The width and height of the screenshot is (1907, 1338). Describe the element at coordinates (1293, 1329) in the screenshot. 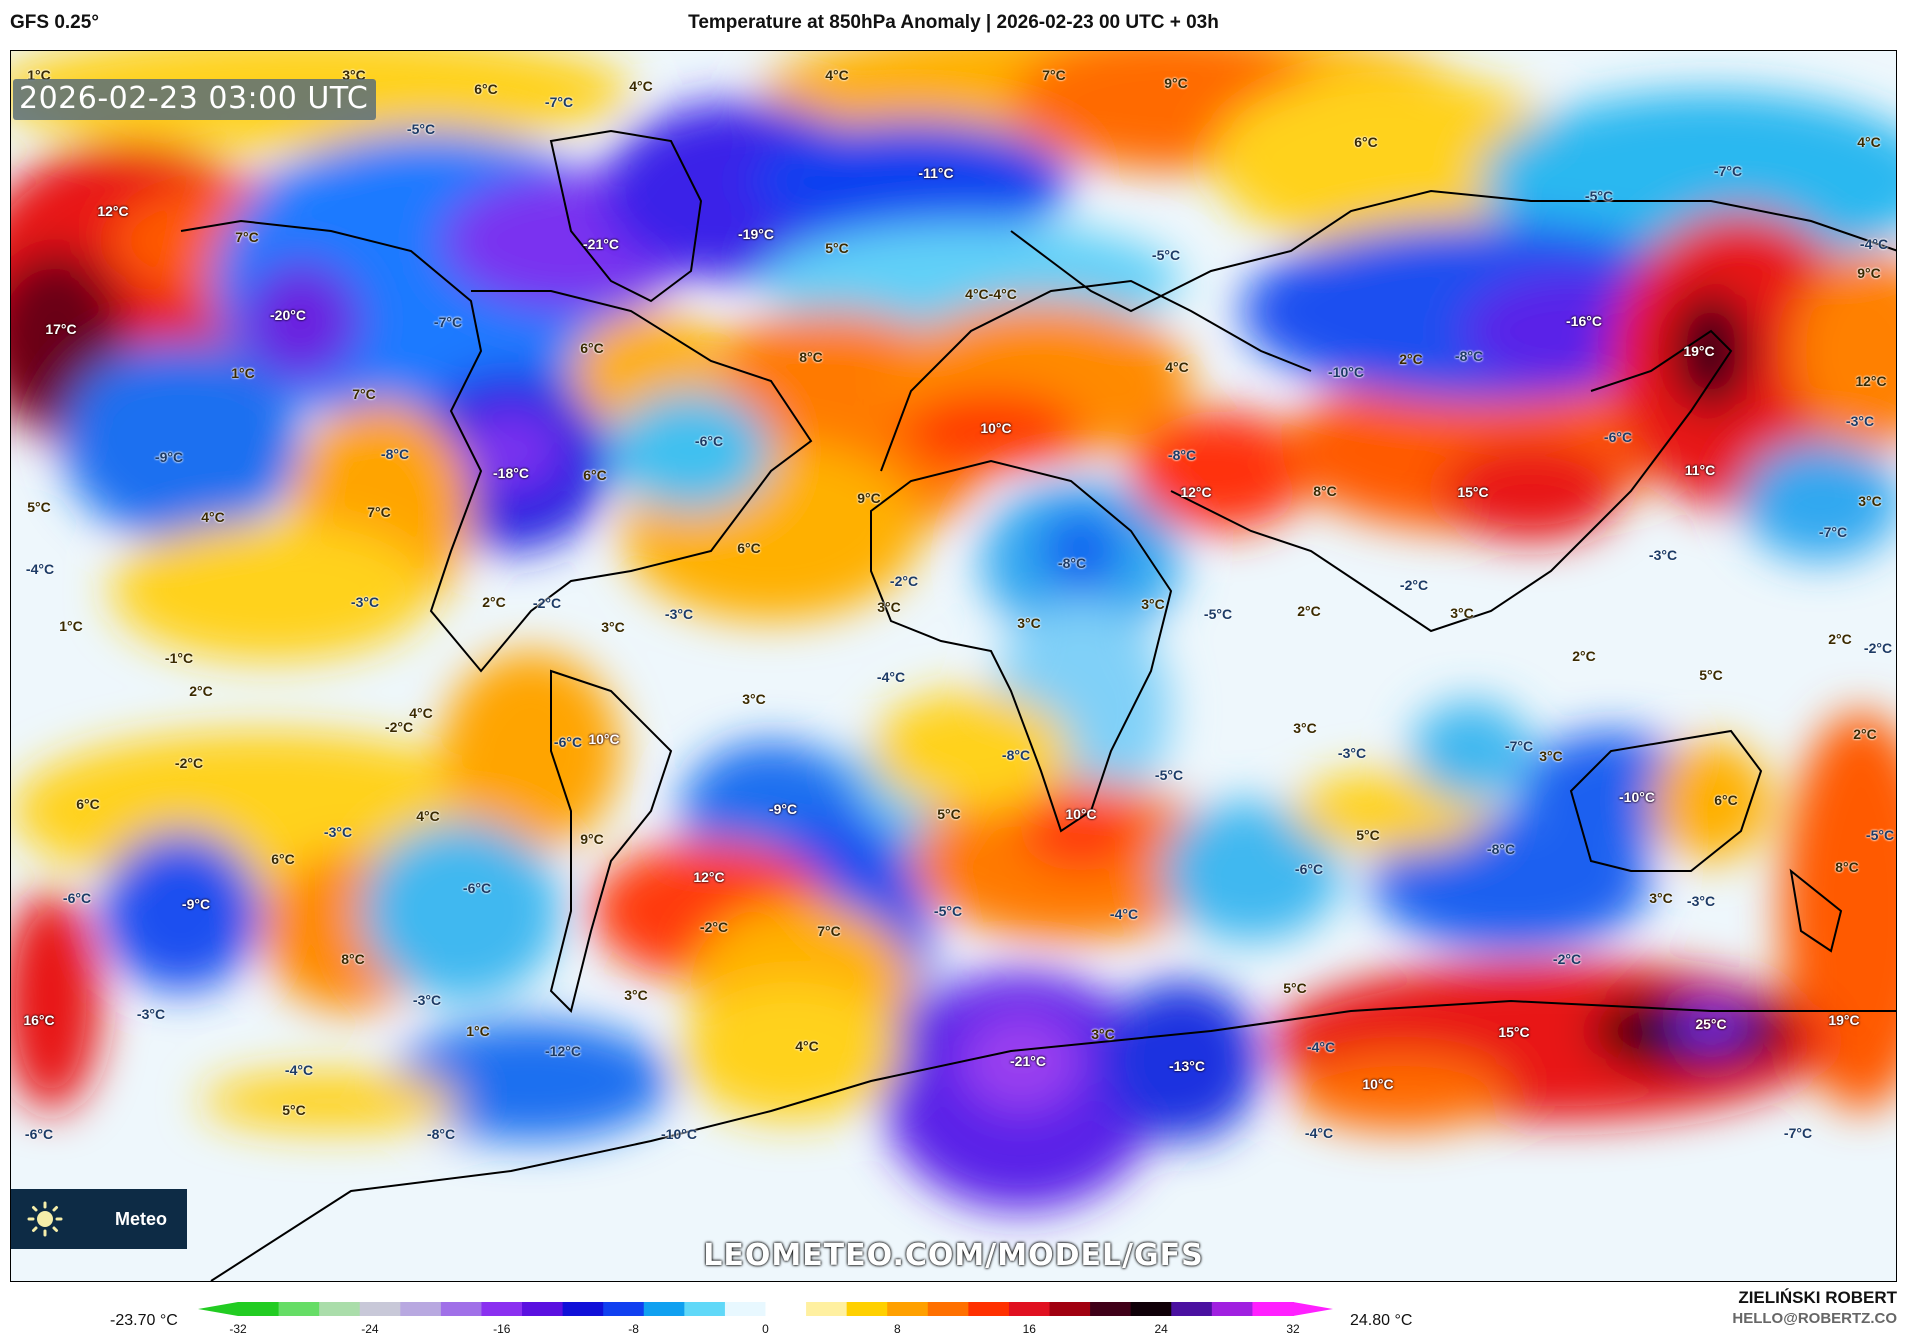

I see `colorbar-tick-label: 32` at that location.